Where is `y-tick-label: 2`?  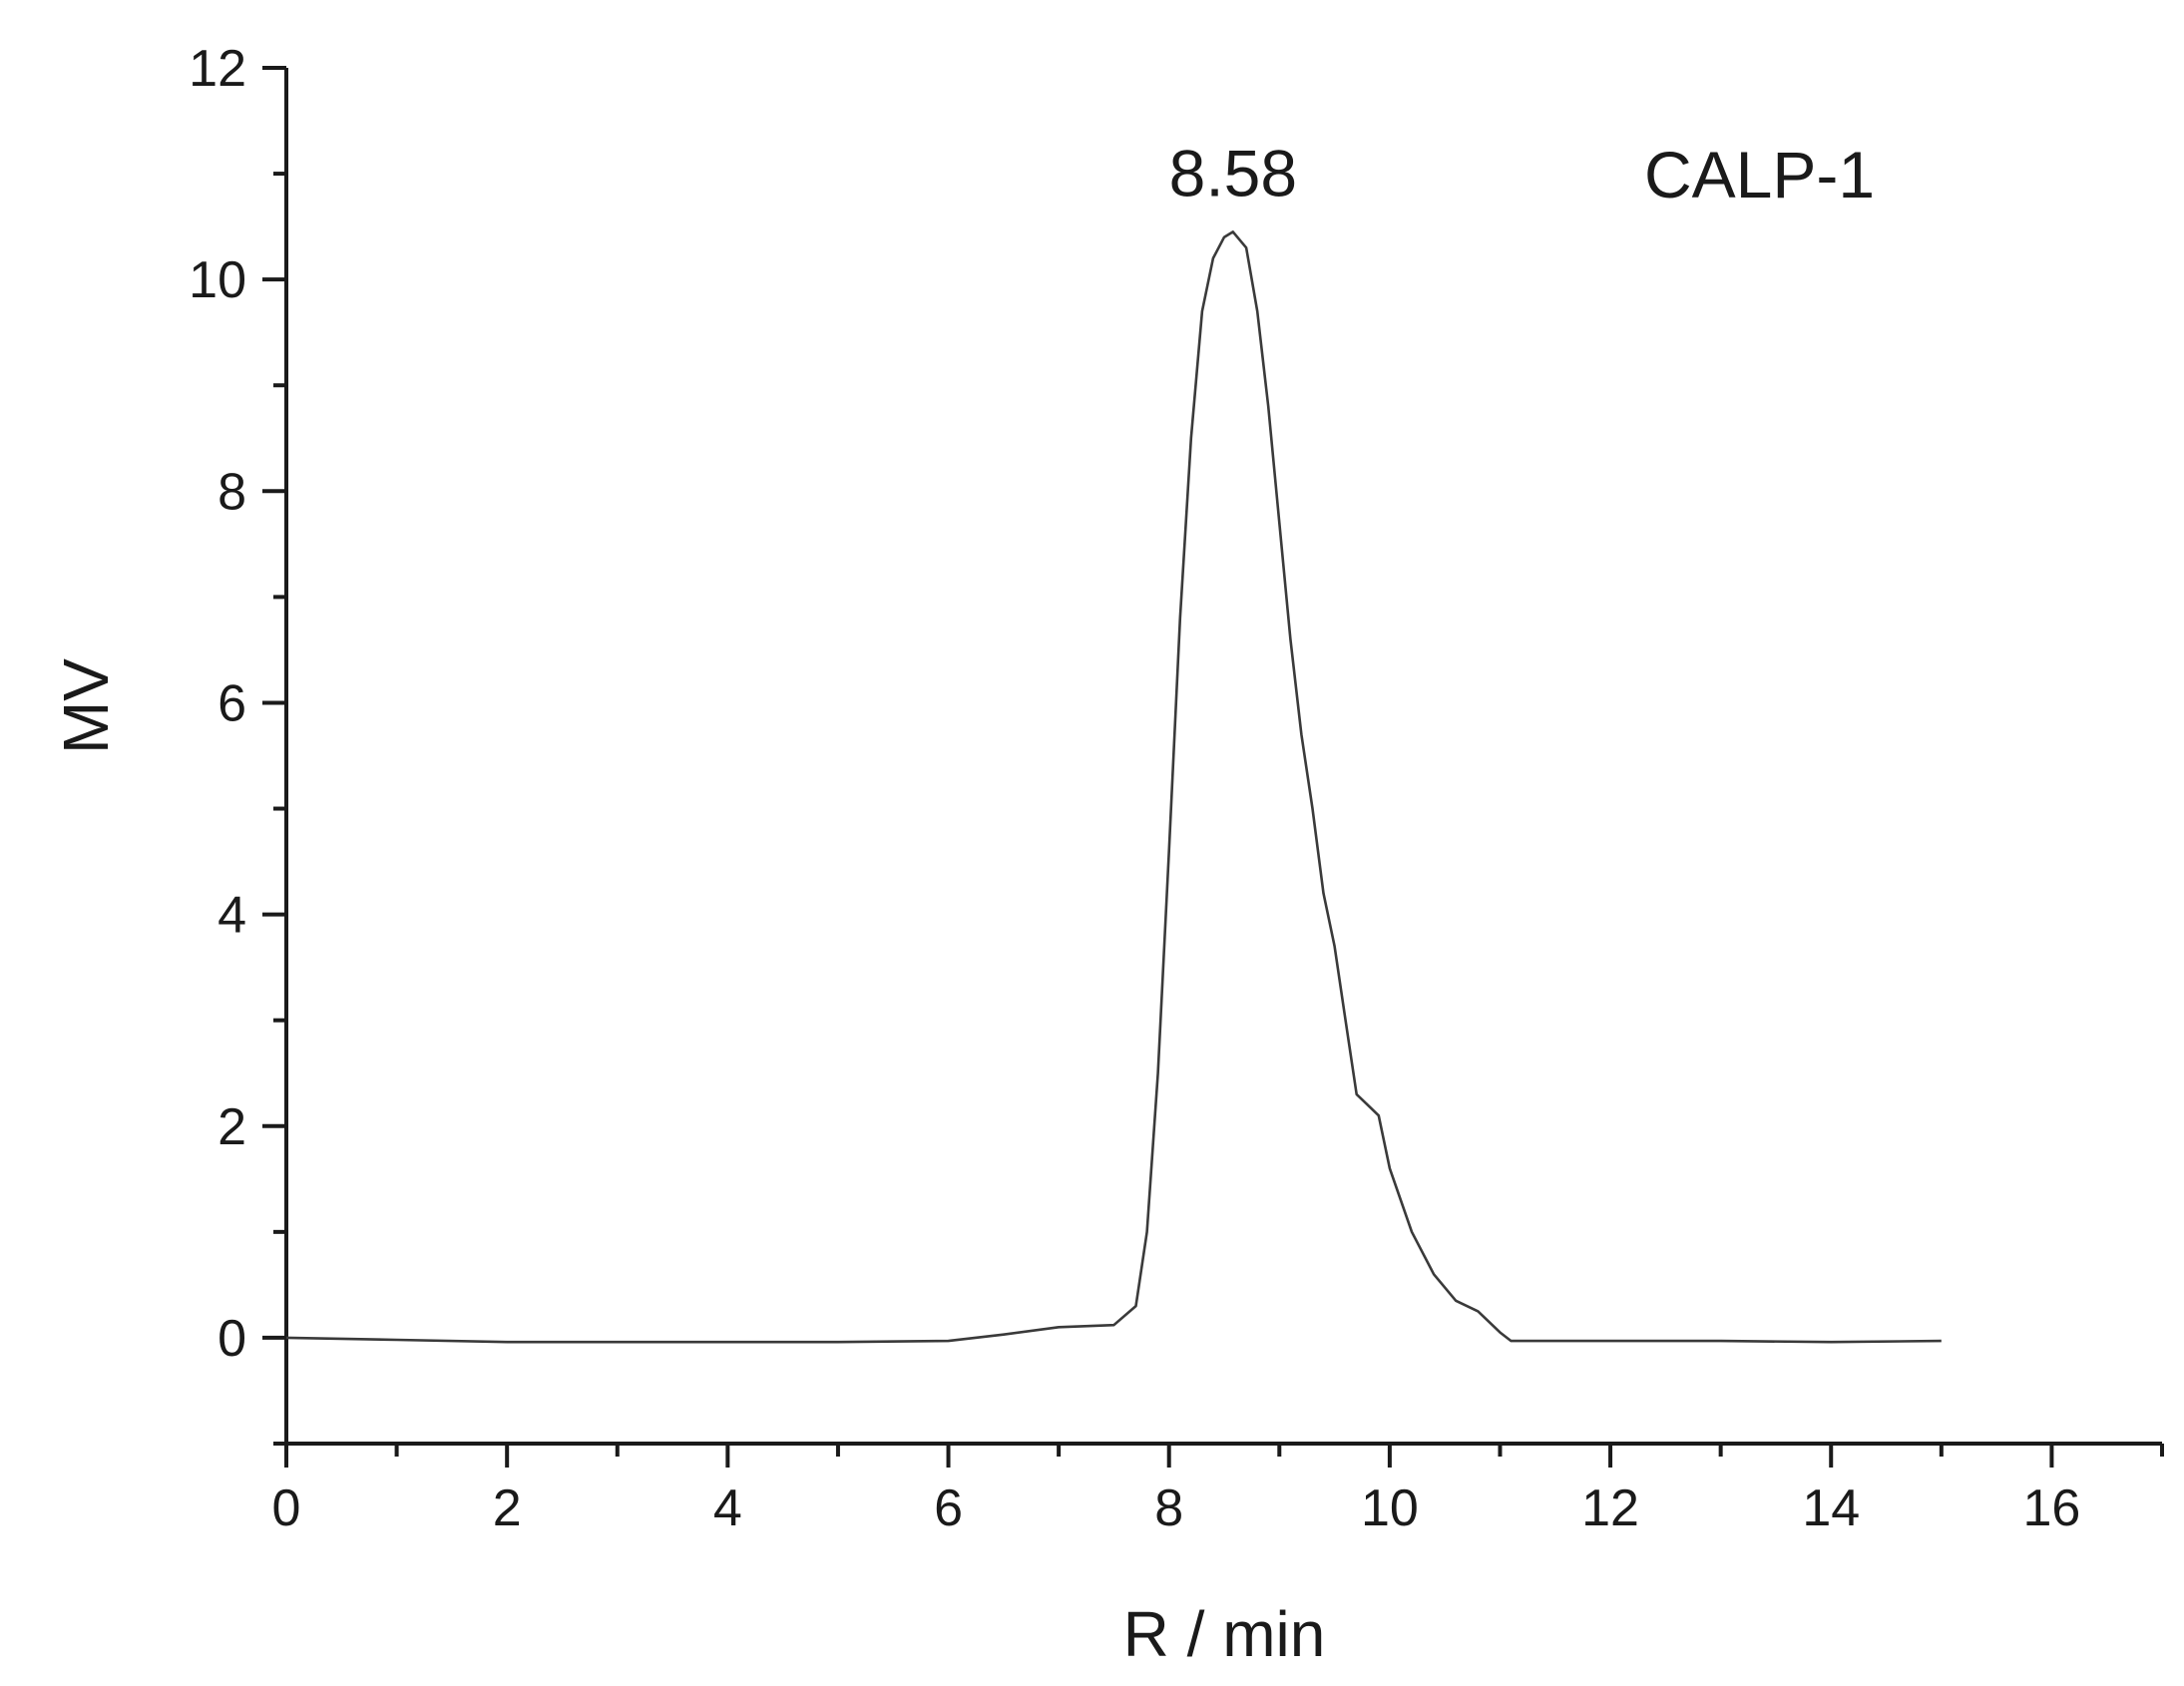
y-tick-label: 2 is located at coordinates (232, 1127).